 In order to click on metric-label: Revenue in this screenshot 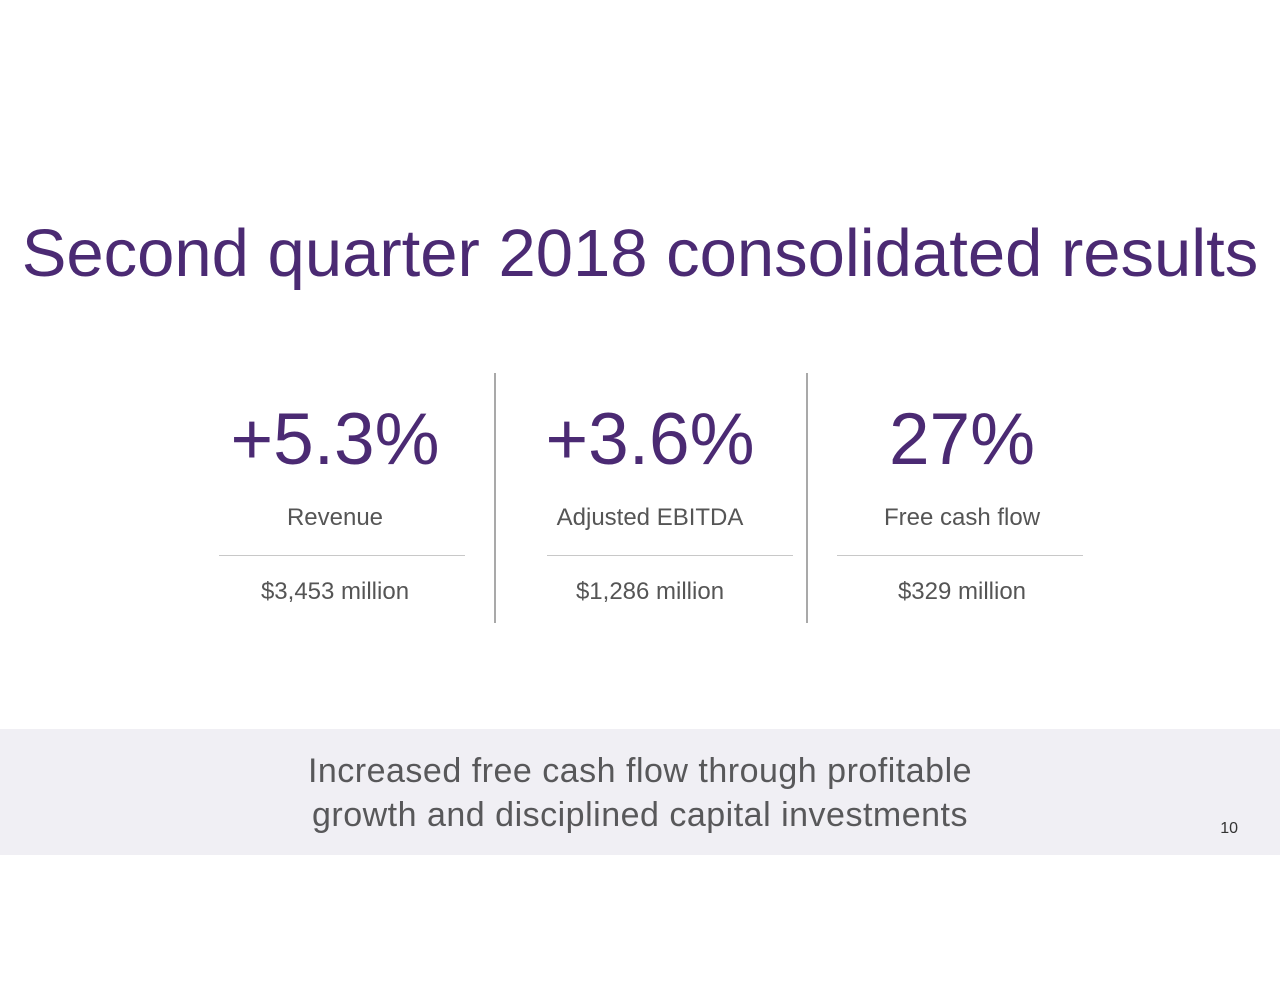, I will do `click(335, 517)`.